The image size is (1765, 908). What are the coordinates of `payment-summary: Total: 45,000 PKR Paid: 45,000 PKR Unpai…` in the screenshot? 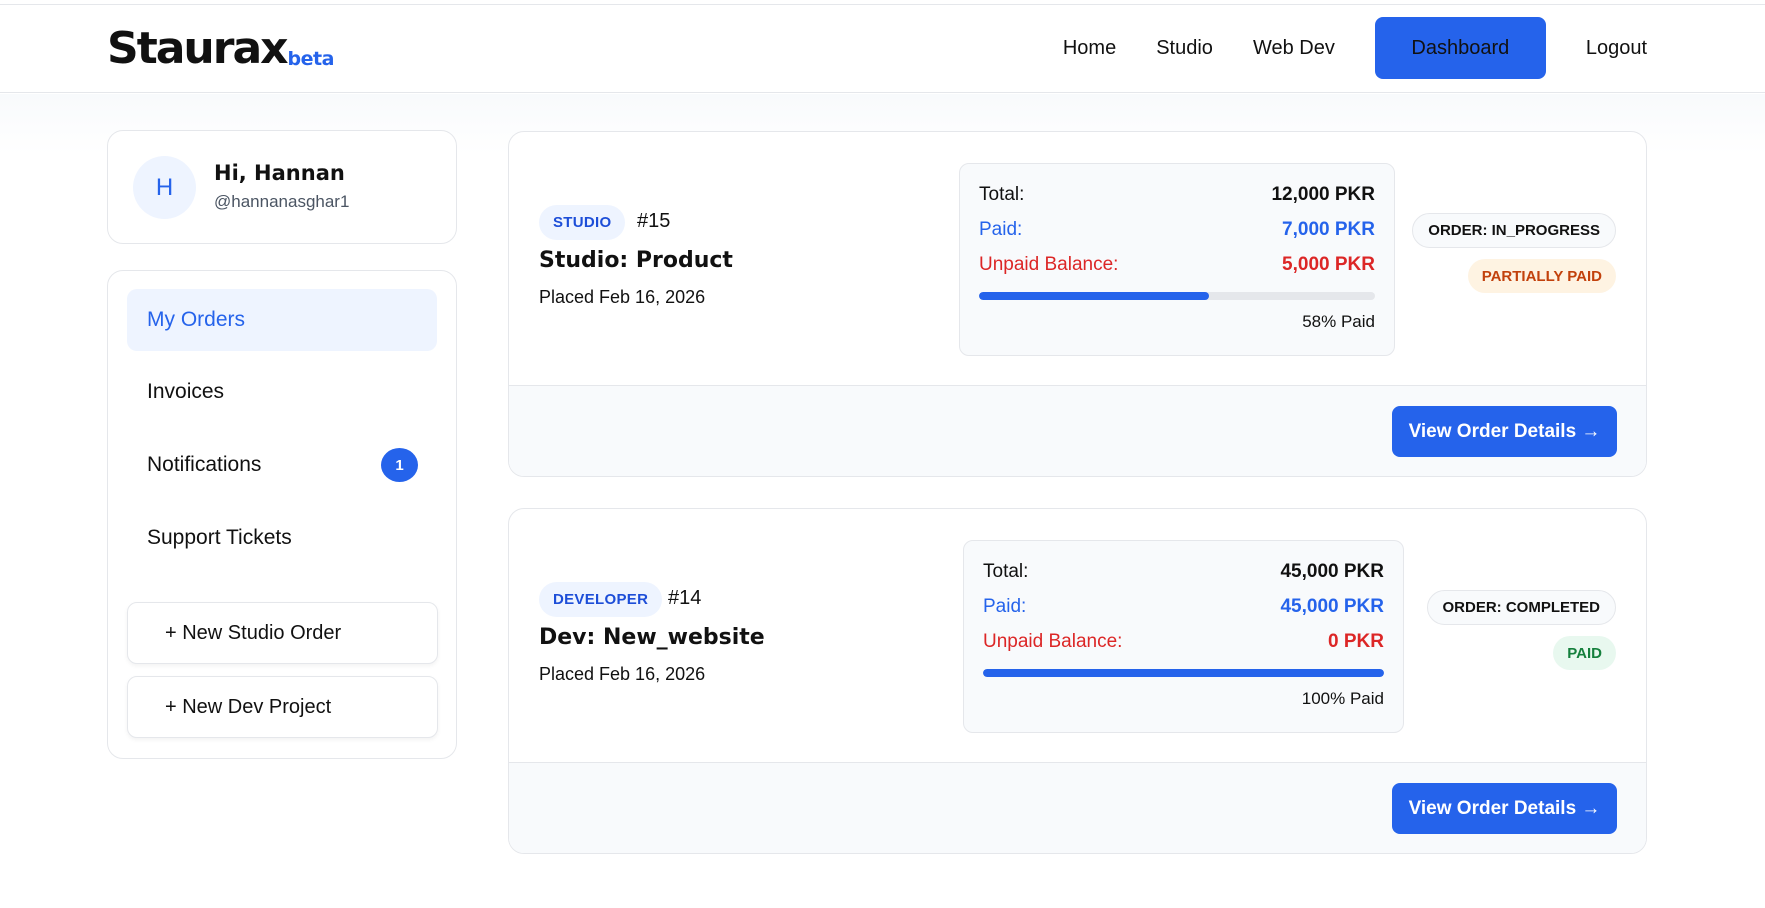 It's located at (1183, 636).